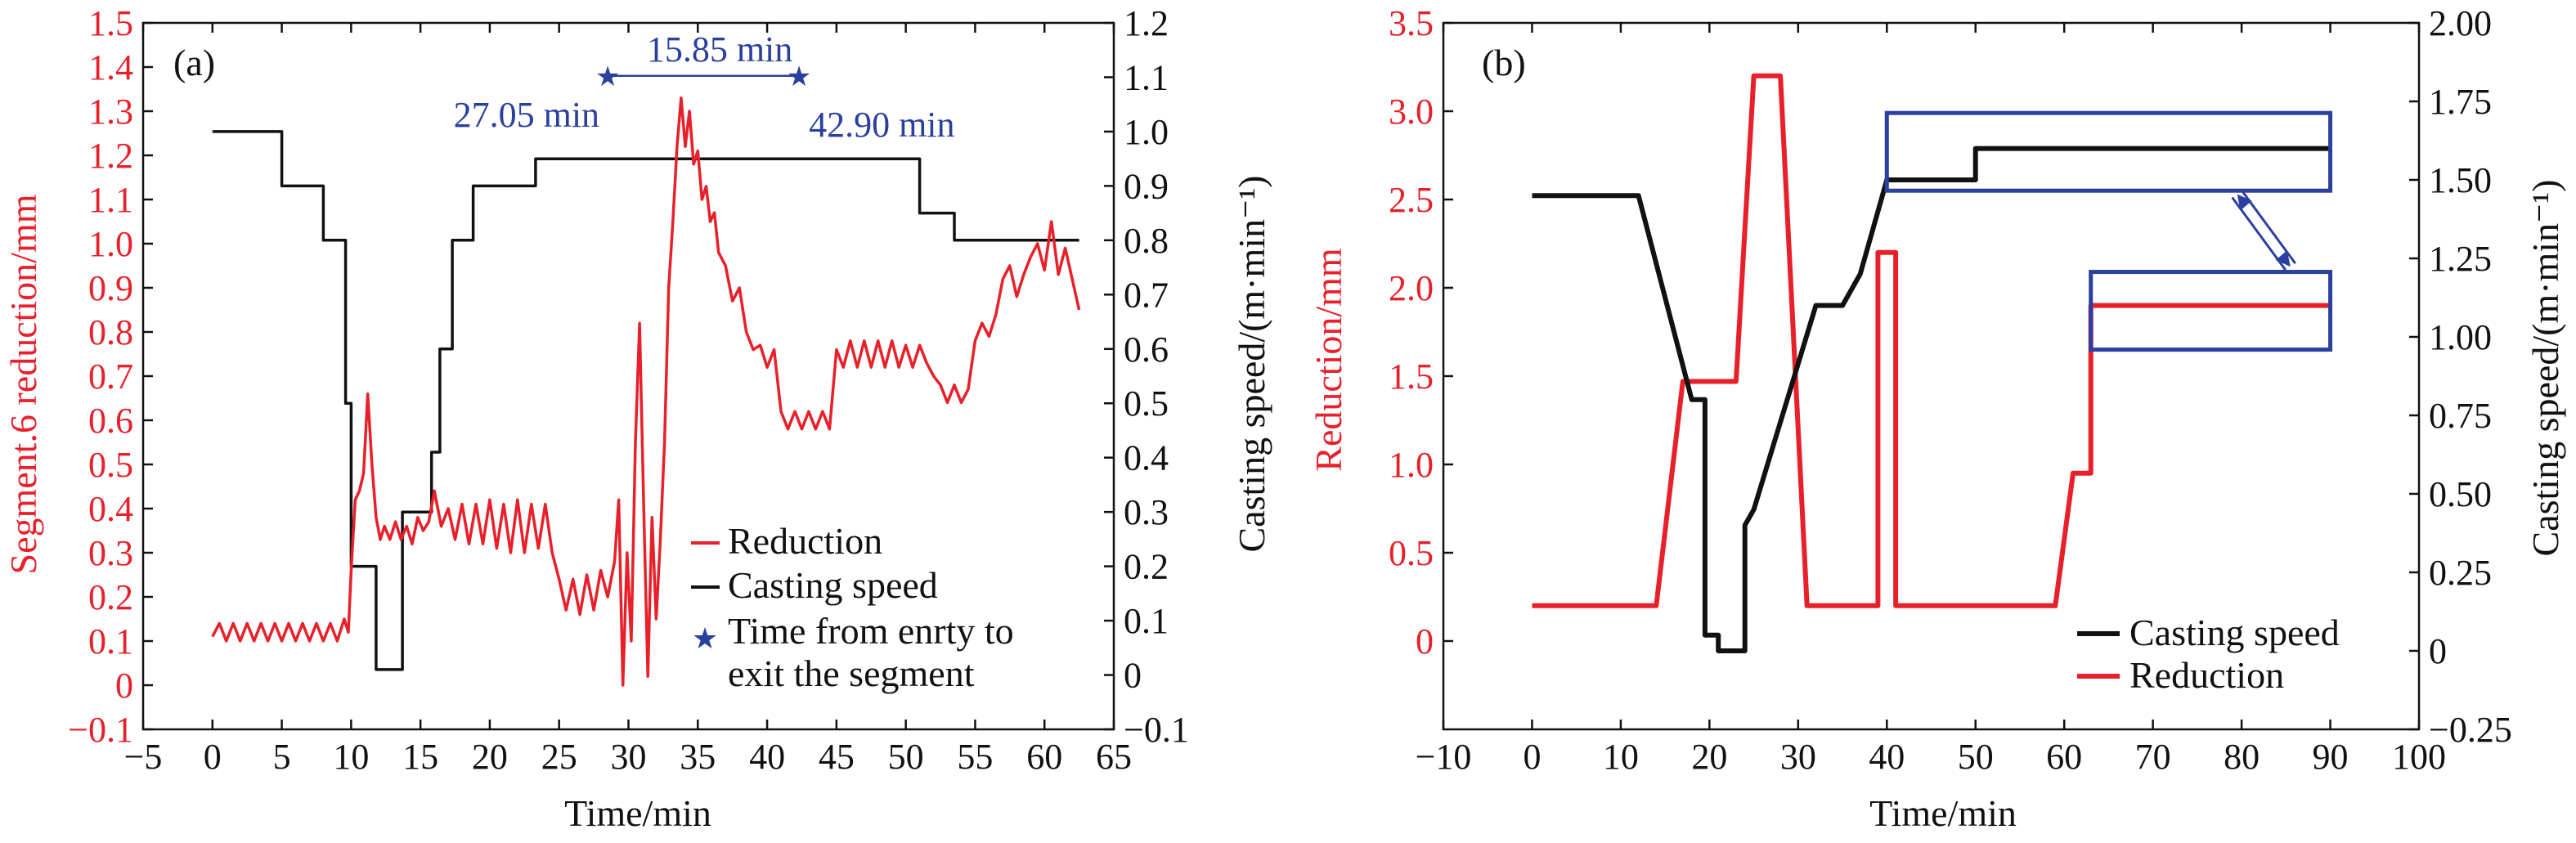 The height and width of the screenshot is (843, 2576). I want to click on y-tick-label-left: 0, so click(1425, 641).